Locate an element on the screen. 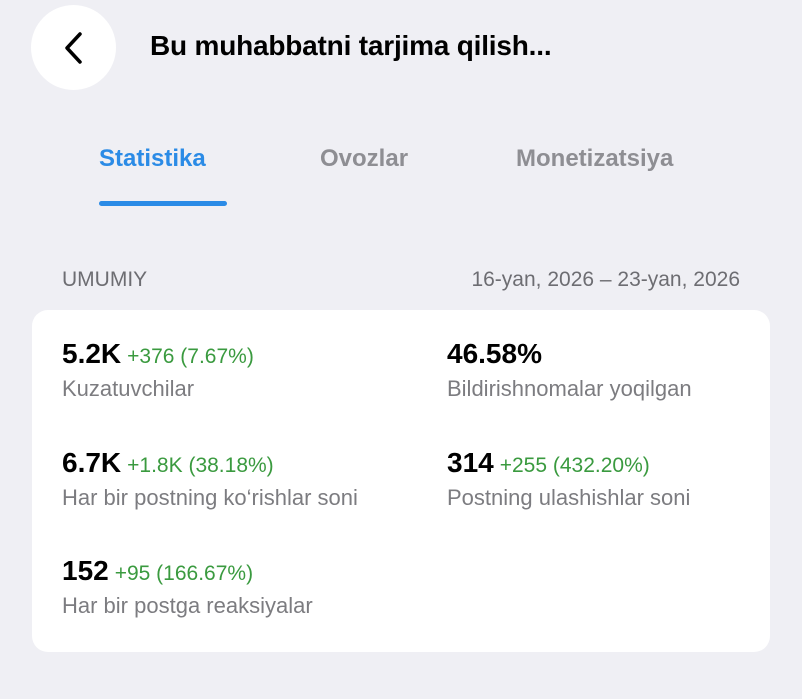 The width and height of the screenshot is (802, 699). stat-notifications-enabled: 46.58% Bildirishnomalar yoqilgan is located at coordinates (569, 370).